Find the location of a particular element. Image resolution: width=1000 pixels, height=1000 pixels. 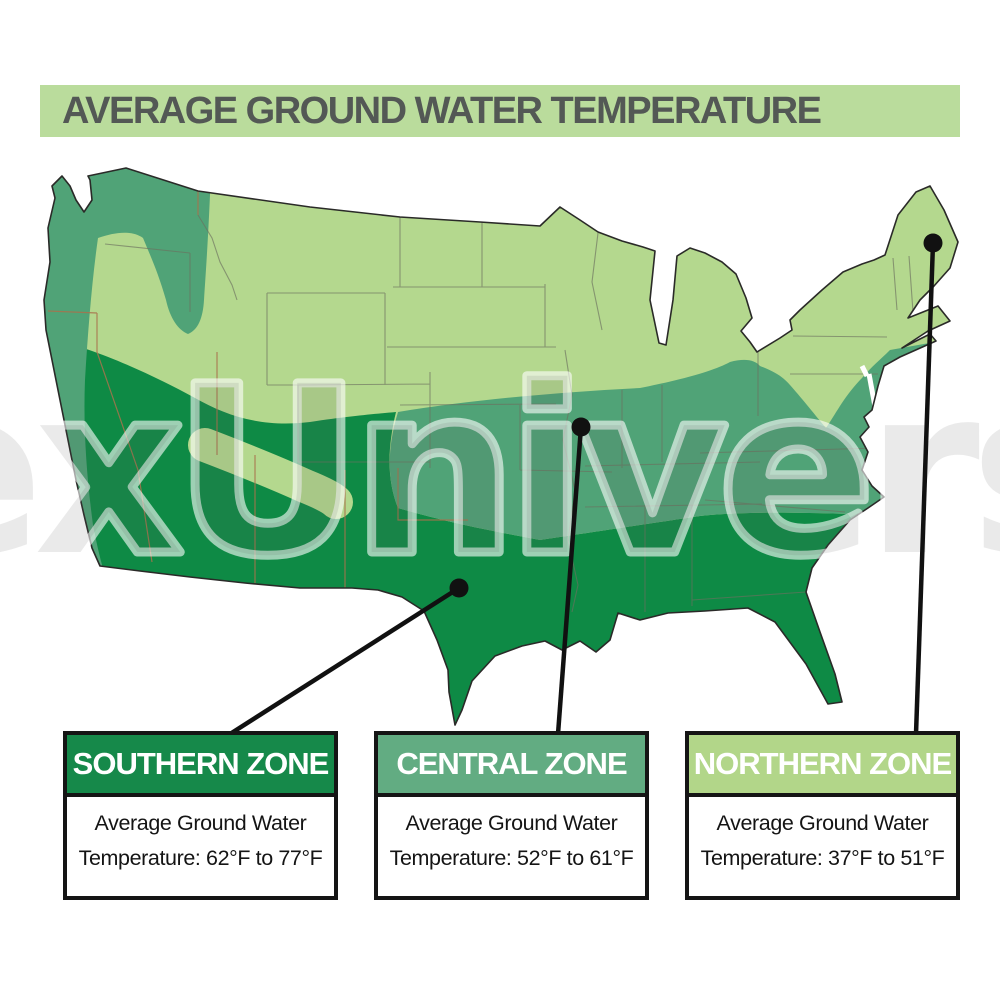

northern-zone-marker-dot is located at coordinates (933, 243).